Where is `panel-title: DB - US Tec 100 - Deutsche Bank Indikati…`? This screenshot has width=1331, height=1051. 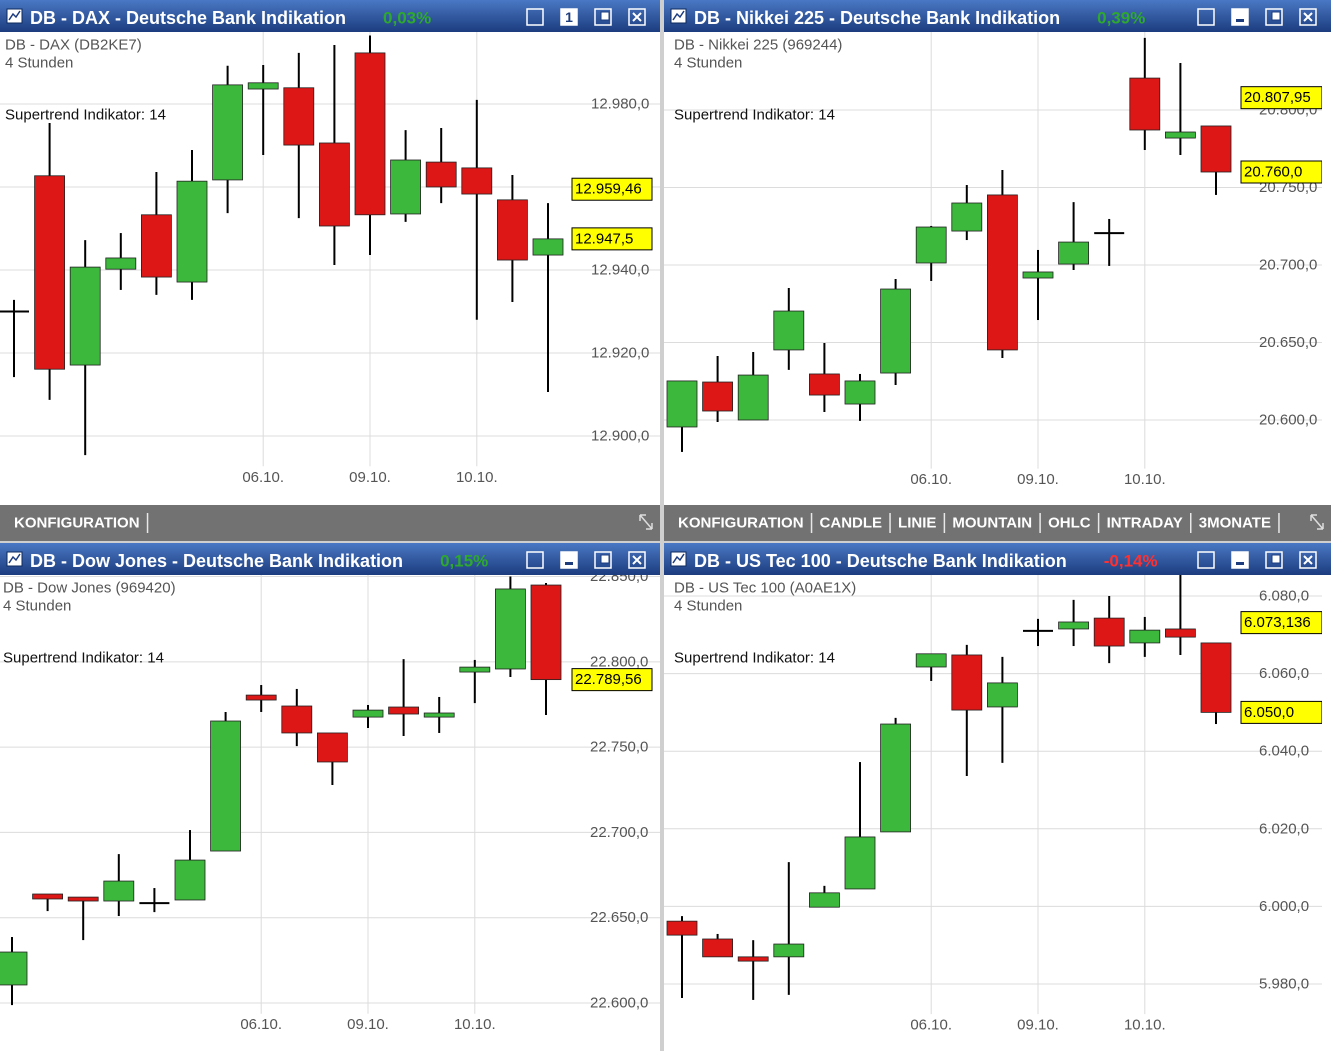 panel-title: DB - US Tec 100 - Deutsche Bank Indikati… is located at coordinates (880, 561).